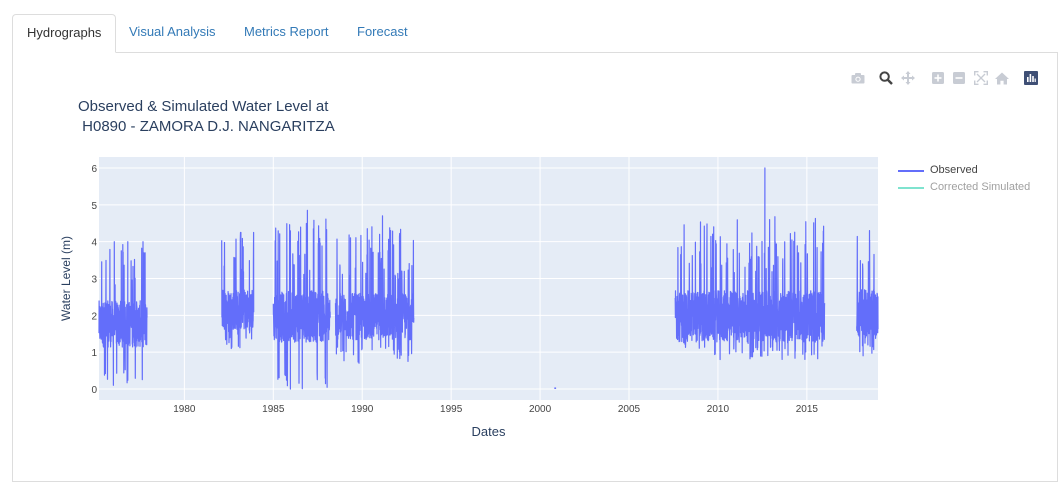 This screenshot has height=482, width=1062. What do you see at coordinates (94, 316) in the screenshot?
I see `y-tick-label: 2` at bounding box center [94, 316].